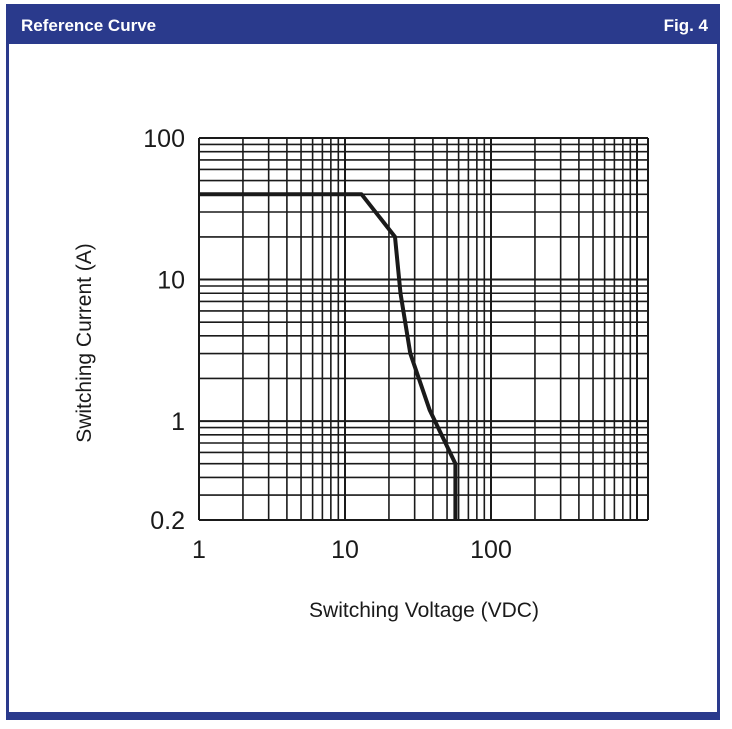 Image resolution: width=732 pixels, height=729 pixels. I want to click on y-tick-label: 0.2, so click(167, 521).